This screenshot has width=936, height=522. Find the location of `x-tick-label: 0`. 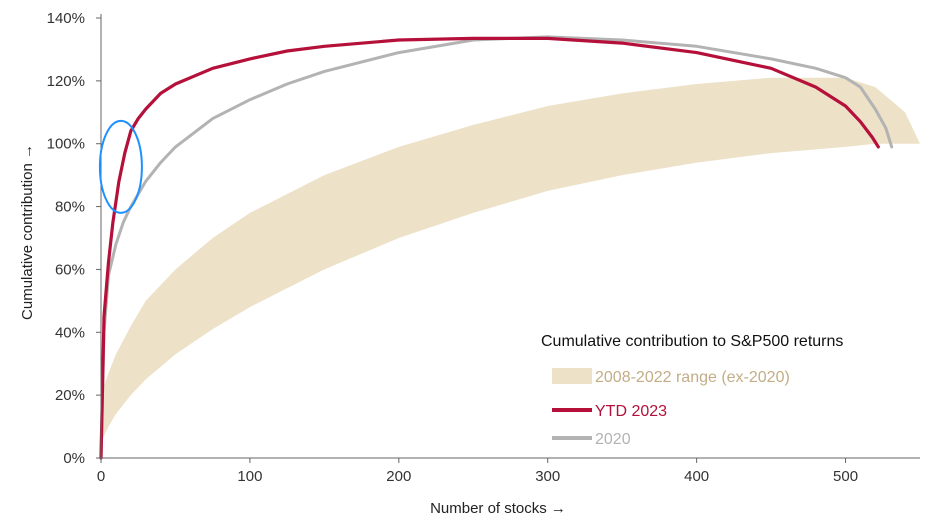

x-tick-label: 0 is located at coordinates (101, 476).